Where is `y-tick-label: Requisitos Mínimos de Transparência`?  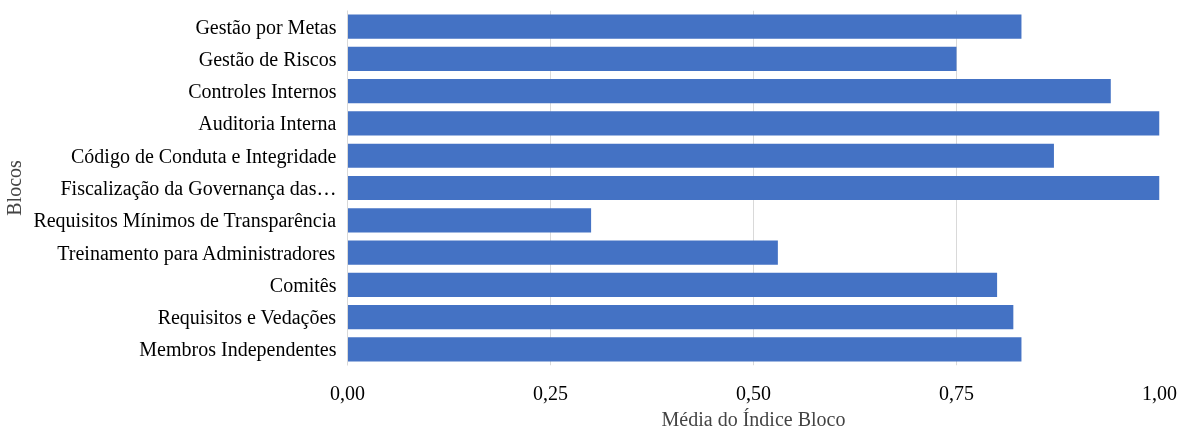
y-tick-label: Requisitos Mínimos de Transparência is located at coordinates (185, 221).